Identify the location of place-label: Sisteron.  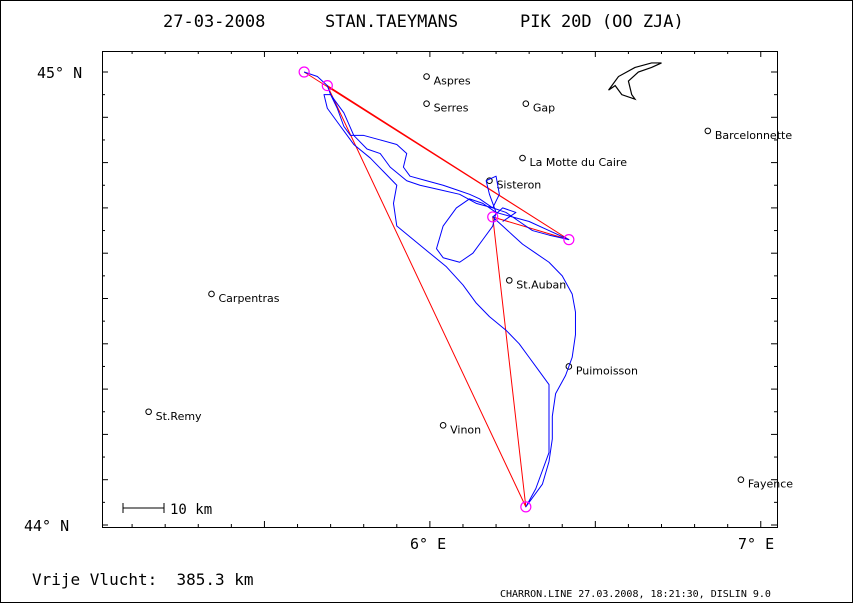
(518, 185).